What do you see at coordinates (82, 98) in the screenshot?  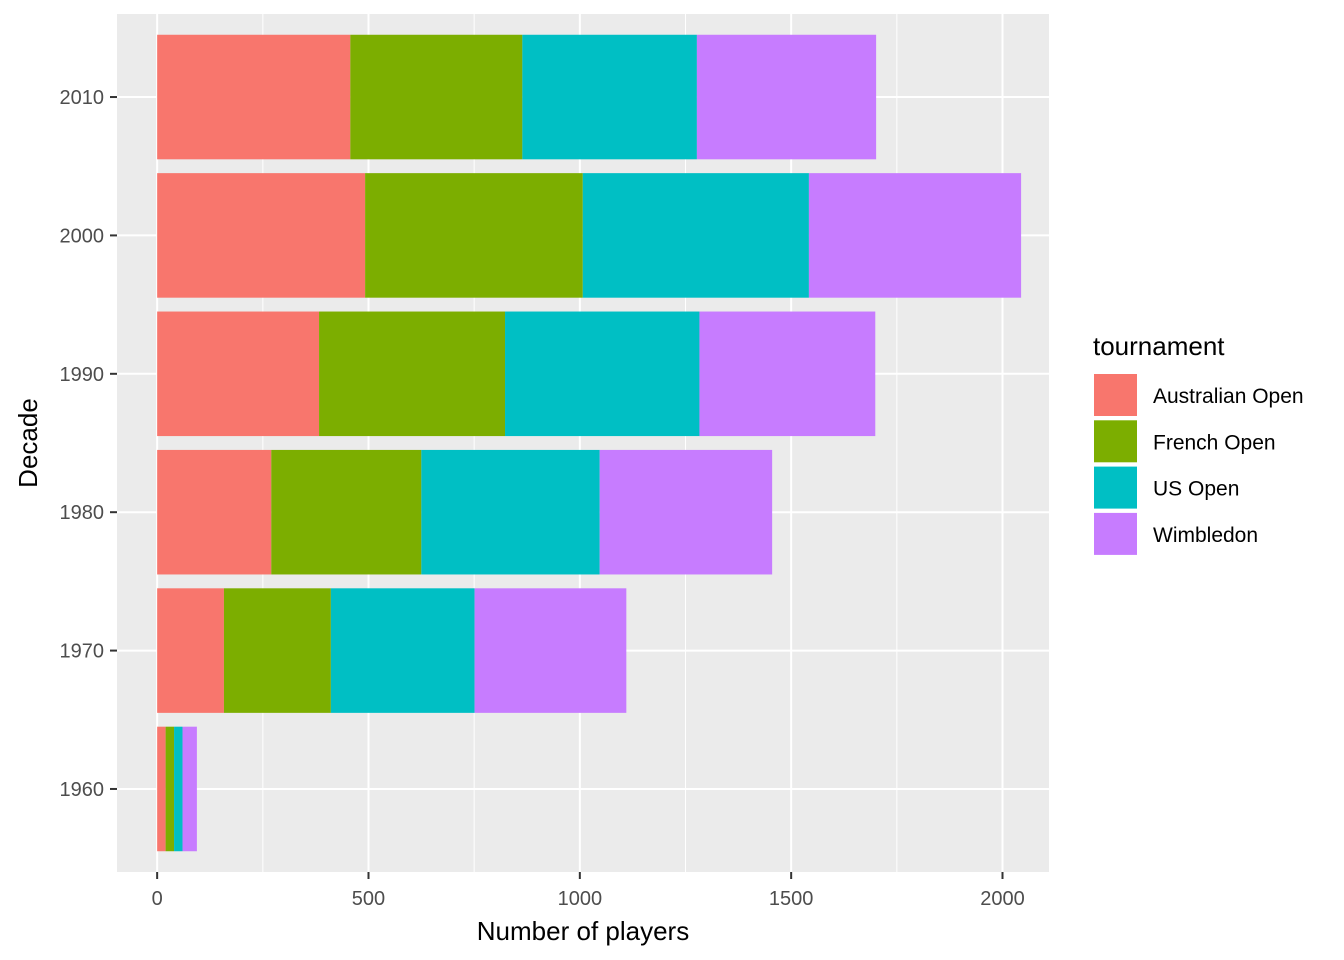 I see `y-tick-label: 2010` at bounding box center [82, 98].